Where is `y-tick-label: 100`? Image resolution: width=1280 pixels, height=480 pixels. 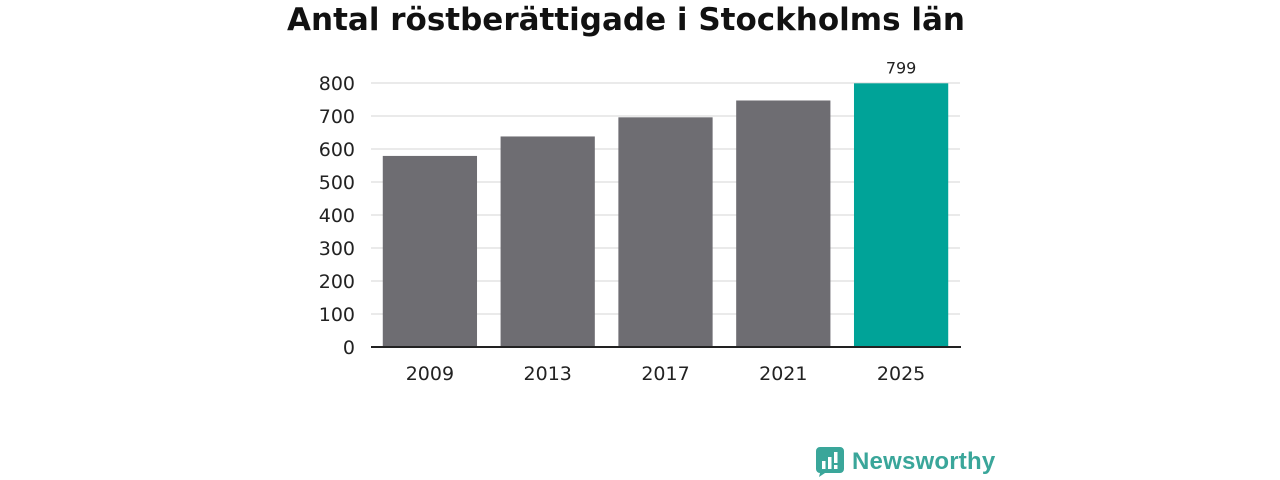
y-tick-label: 100 is located at coordinates (337, 315).